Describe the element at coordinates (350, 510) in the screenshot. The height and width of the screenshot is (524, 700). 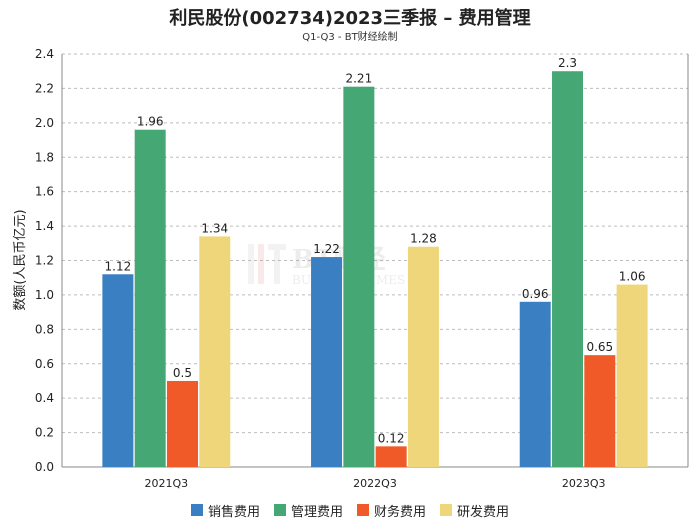
I see `legend: 销售费用 管理费用 财务费用 研发费用` at that location.